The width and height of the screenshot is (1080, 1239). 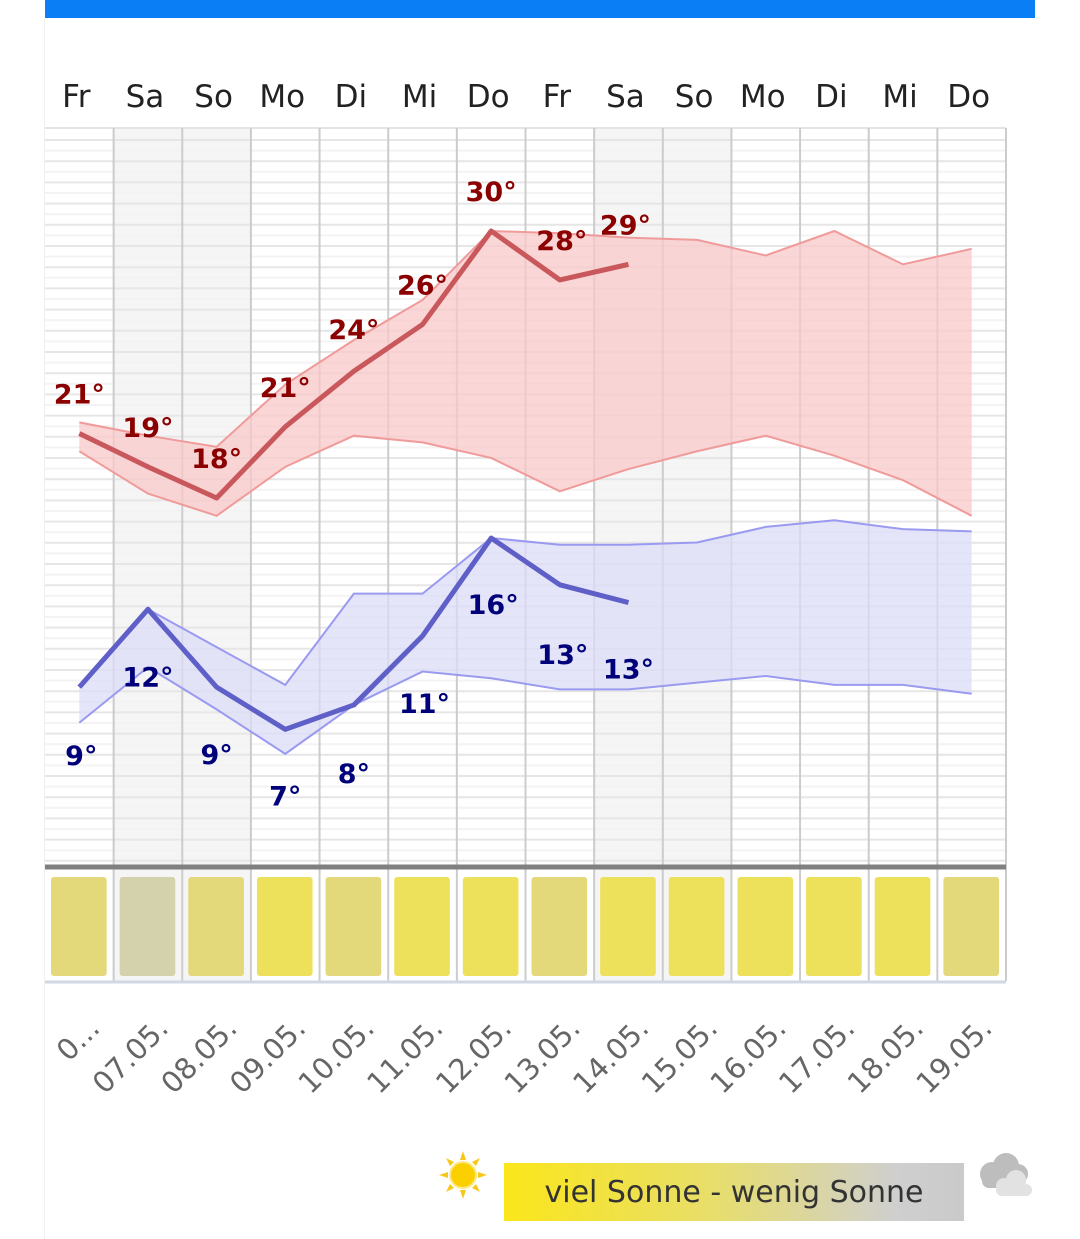 What do you see at coordinates (285, 796) in the screenshot?
I see `min-label: 7°` at bounding box center [285, 796].